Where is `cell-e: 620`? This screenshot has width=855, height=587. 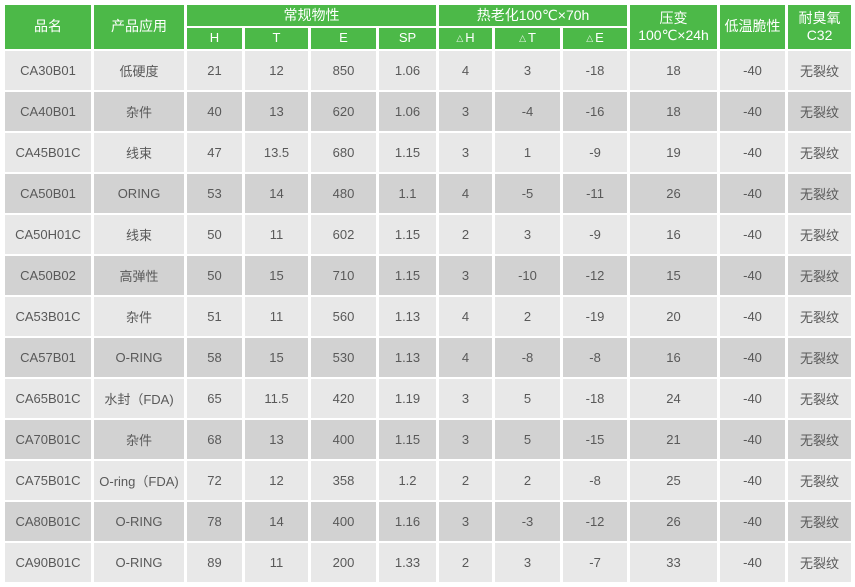 cell-e: 620 is located at coordinates (343, 111).